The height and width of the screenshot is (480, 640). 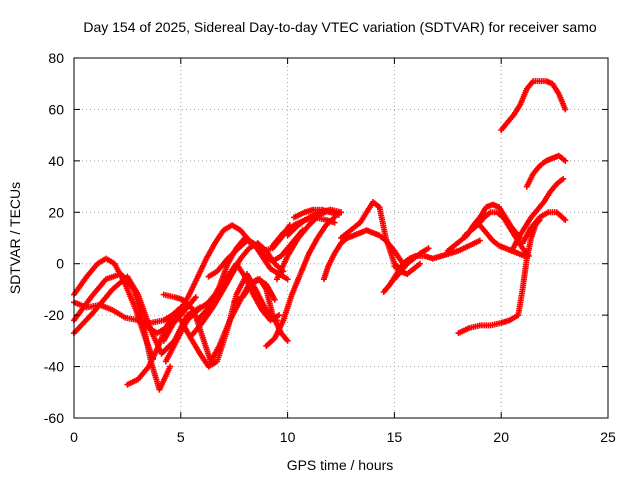 What do you see at coordinates (608, 437) in the screenshot?
I see `x-tick-label: 25` at bounding box center [608, 437].